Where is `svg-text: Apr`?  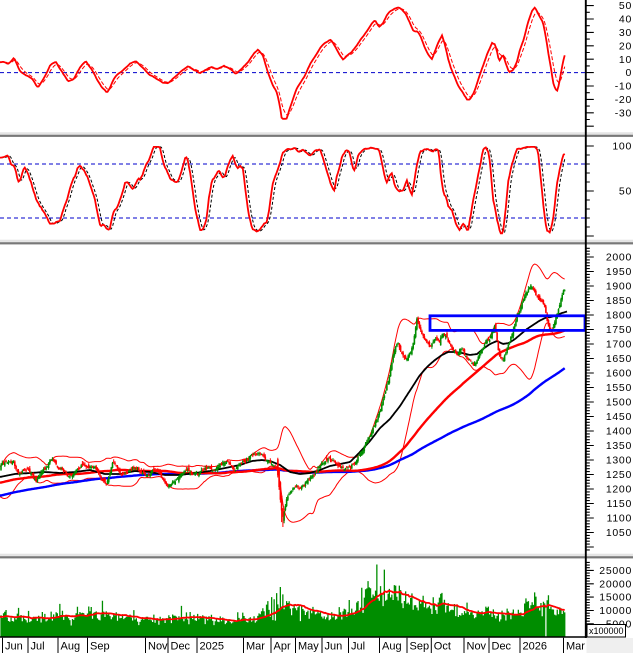
svg-text: Apr is located at coordinates (282, 647).